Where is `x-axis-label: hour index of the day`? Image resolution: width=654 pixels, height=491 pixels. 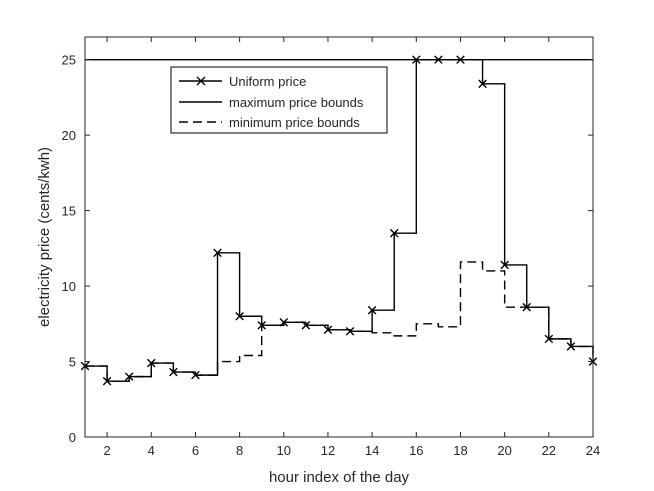
x-axis-label: hour index of the day is located at coordinates (339, 477).